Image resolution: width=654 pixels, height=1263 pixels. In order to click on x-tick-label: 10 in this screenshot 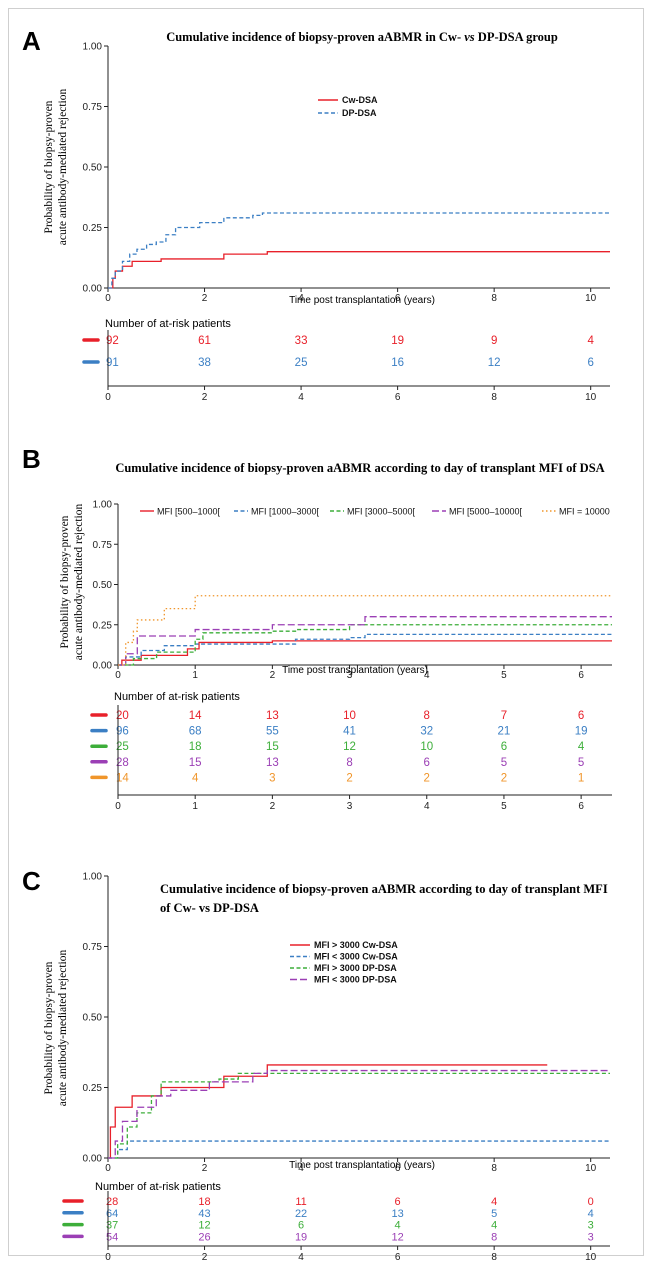, I will do `click(591, 1168)`.